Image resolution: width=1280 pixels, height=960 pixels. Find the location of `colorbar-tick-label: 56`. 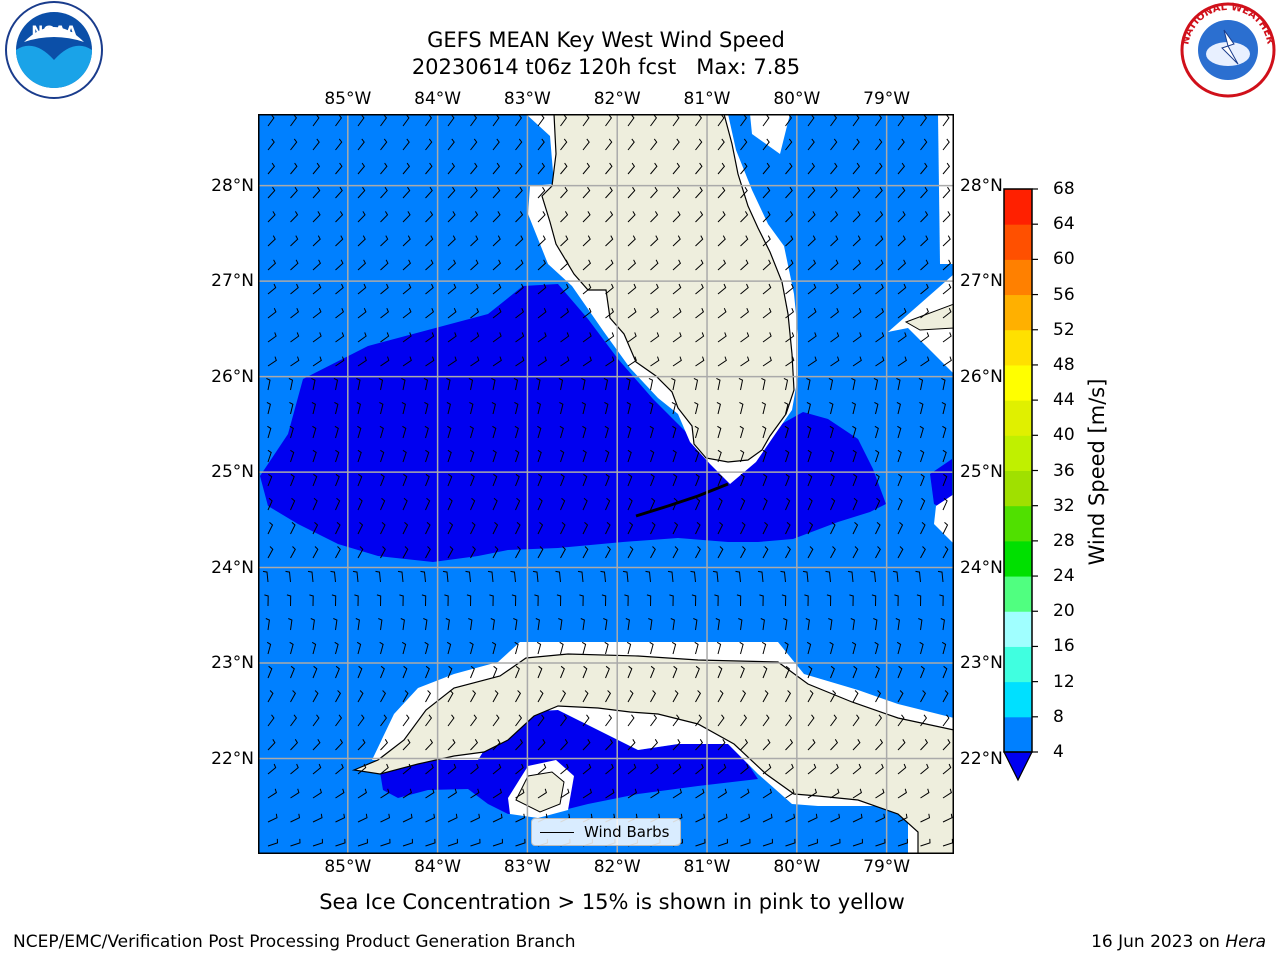

colorbar-tick-label: 56 is located at coordinates (1064, 294).